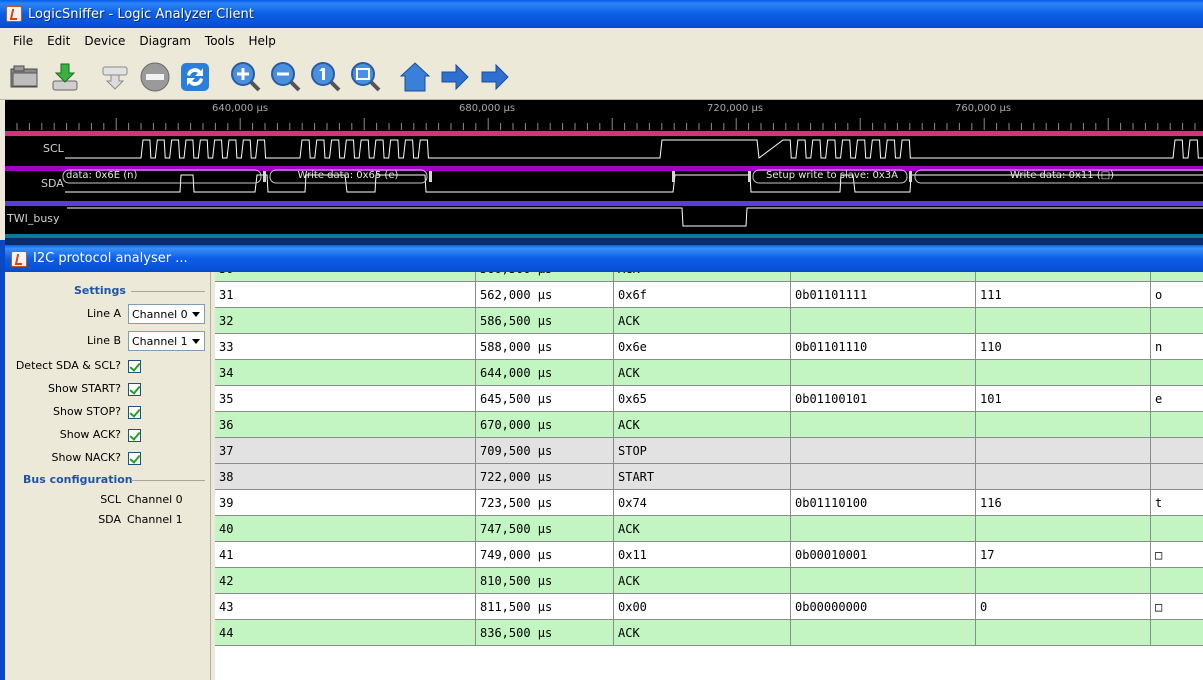 The height and width of the screenshot is (680, 1203). Describe the element at coordinates (604, 236) in the screenshot. I see `bottom-band` at that location.